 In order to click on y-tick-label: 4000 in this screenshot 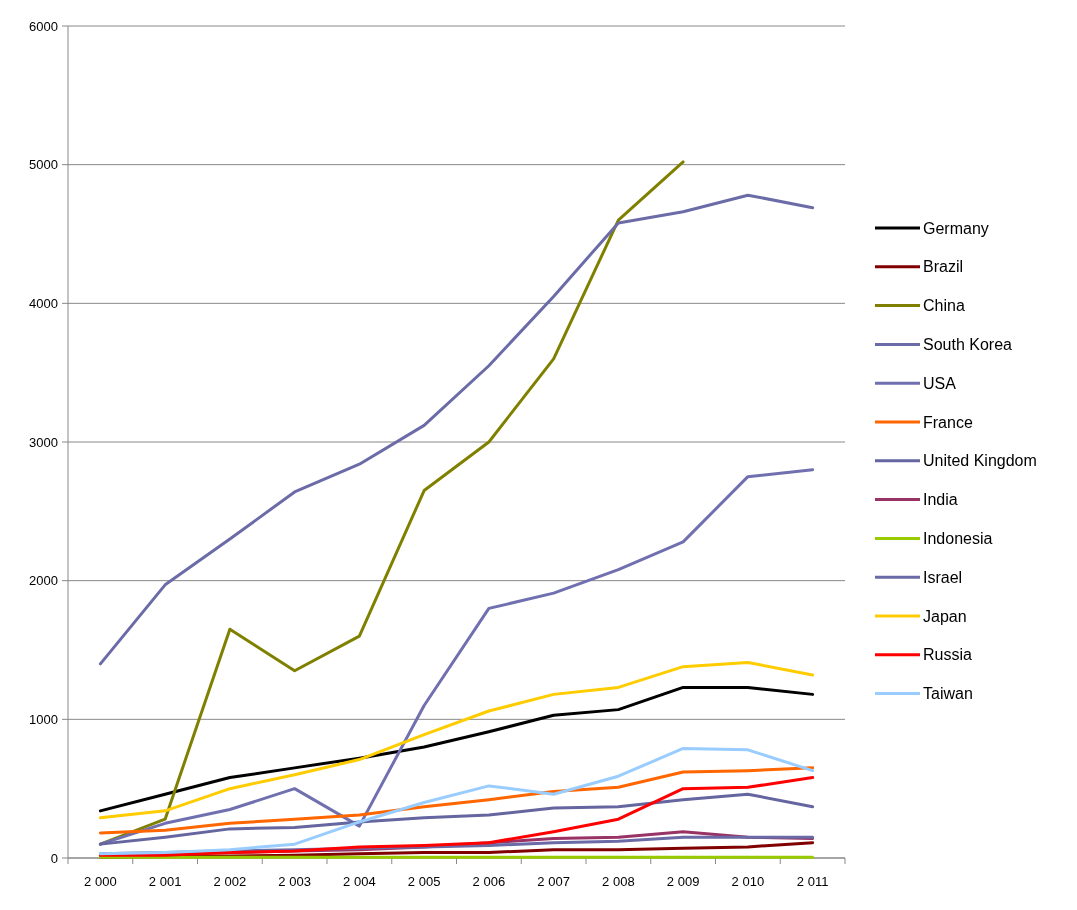, I will do `click(43, 303)`.